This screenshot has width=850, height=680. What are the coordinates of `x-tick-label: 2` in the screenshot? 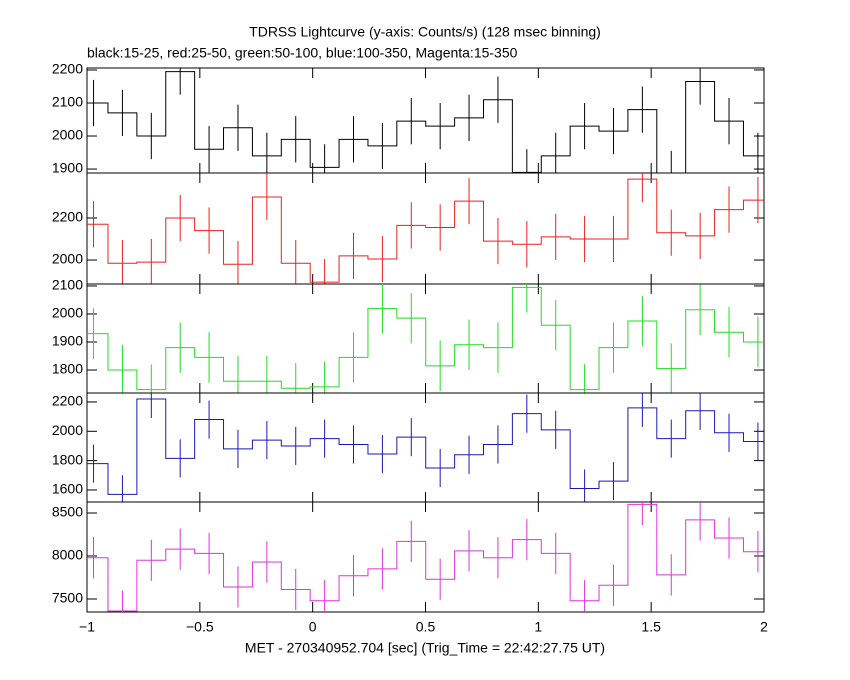 It's located at (764, 627).